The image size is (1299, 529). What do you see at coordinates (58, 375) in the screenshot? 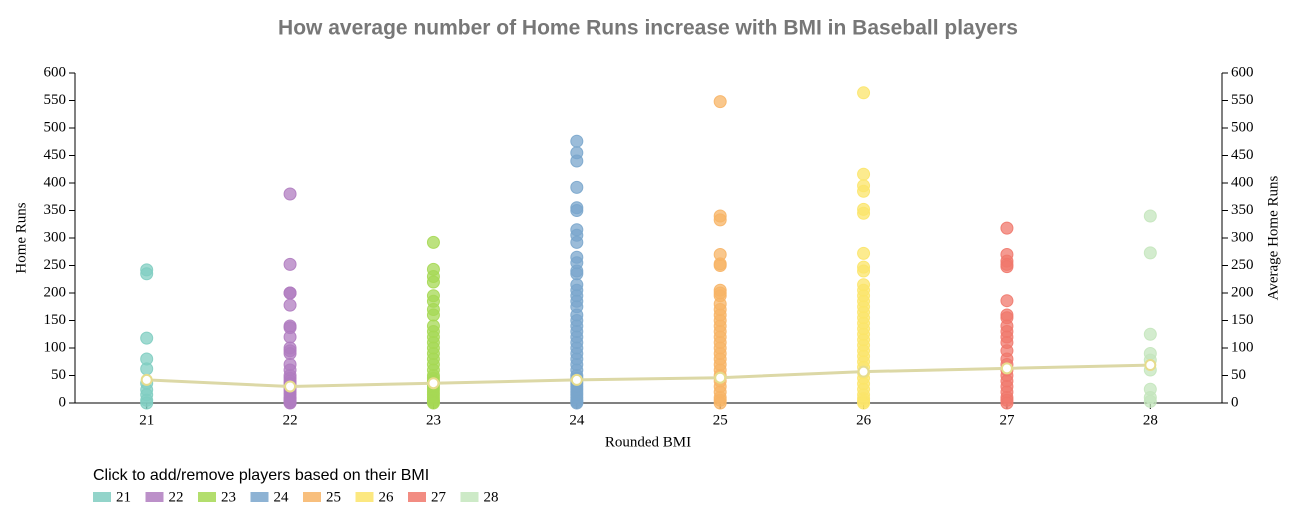
I see `y-tick-label: 50` at bounding box center [58, 375].